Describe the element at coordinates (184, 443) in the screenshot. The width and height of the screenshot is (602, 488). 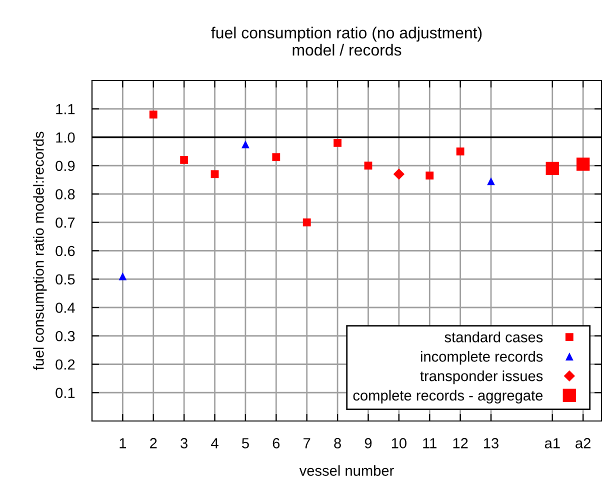
I see `x-tick-label: 3` at that location.